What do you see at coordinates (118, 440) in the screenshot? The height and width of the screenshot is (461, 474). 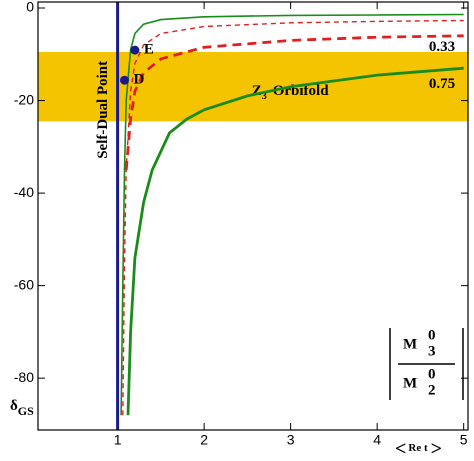 I see `x-tick-label: 1` at bounding box center [118, 440].